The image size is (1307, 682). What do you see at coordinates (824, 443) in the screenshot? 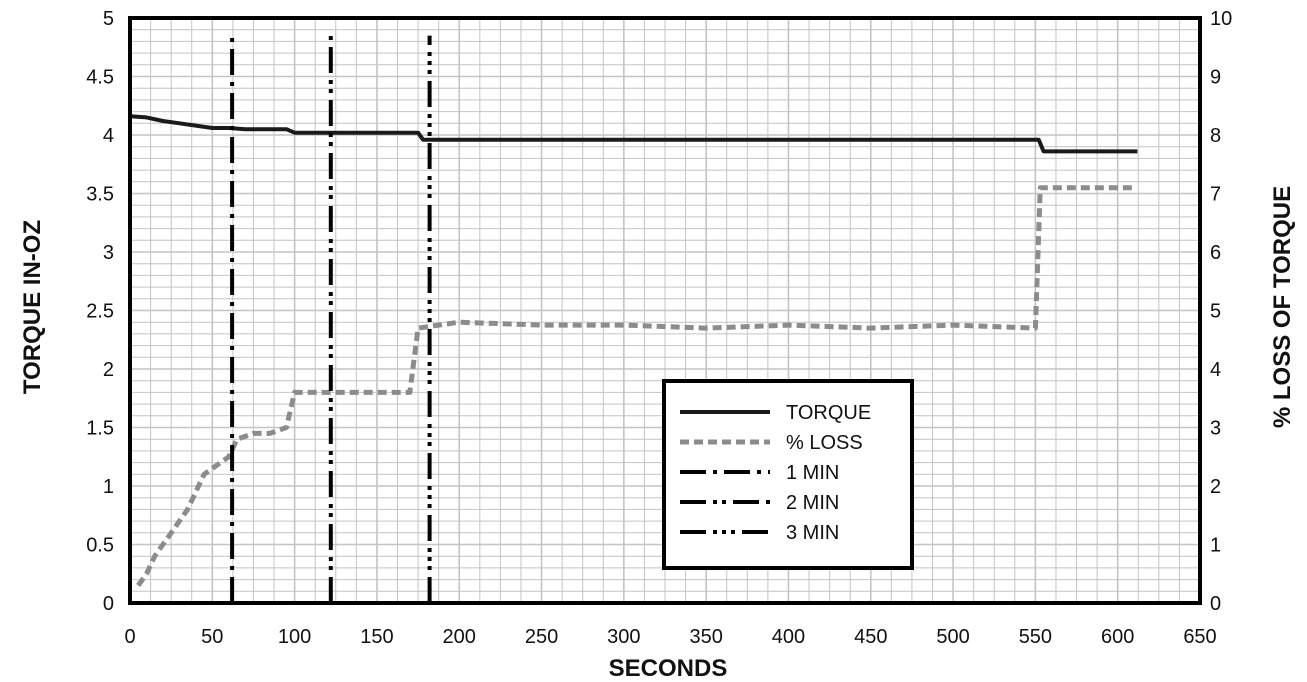
I see `legend-label-loss: % LOSS` at bounding box center [824, 443].